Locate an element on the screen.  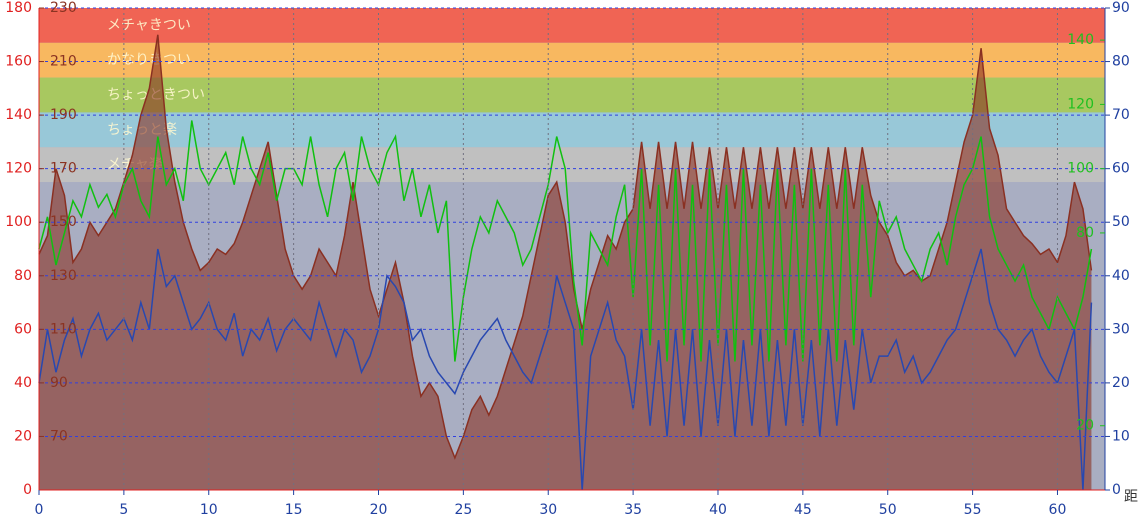
y3-tick-label: 20 is located at coordinates (1085, 426).